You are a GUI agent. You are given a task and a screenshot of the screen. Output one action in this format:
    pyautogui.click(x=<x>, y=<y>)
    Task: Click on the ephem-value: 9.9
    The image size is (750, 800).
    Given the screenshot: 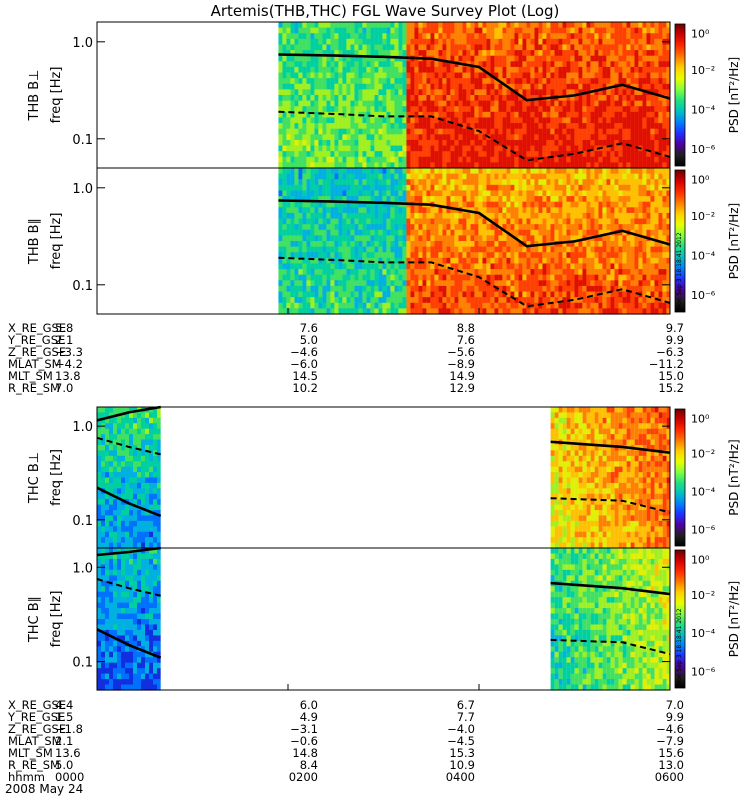 What is the action you would take?
    pyautogui.click(x=675, y=340)
    